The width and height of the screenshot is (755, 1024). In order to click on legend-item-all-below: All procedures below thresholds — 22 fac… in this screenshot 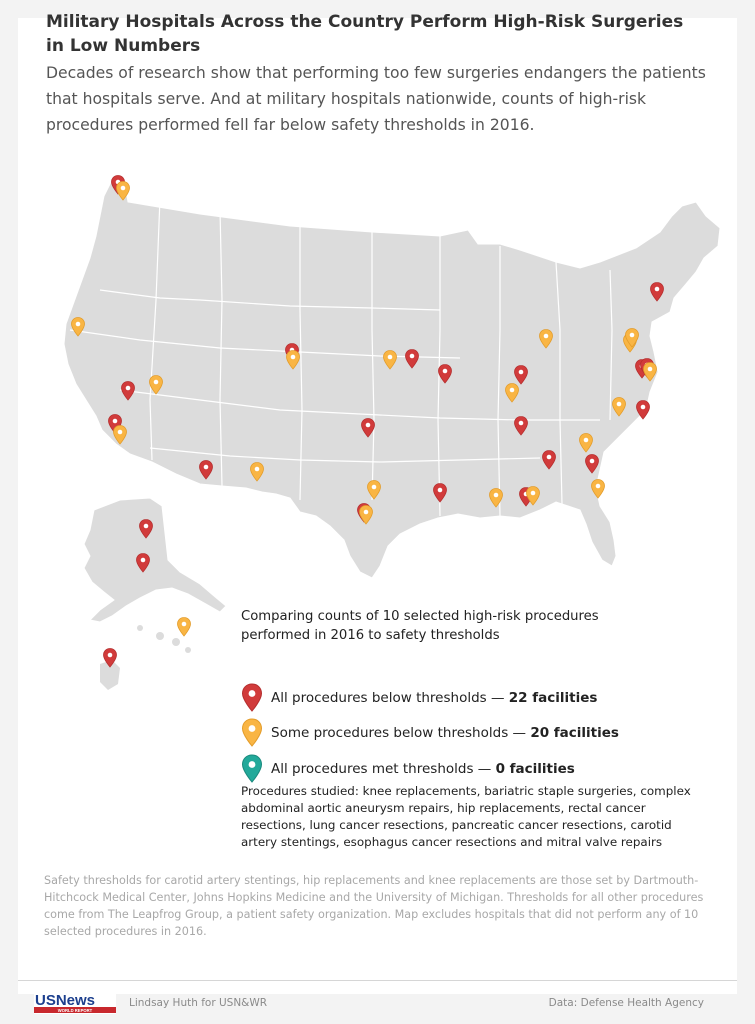, I will do `click(461, 697)`.